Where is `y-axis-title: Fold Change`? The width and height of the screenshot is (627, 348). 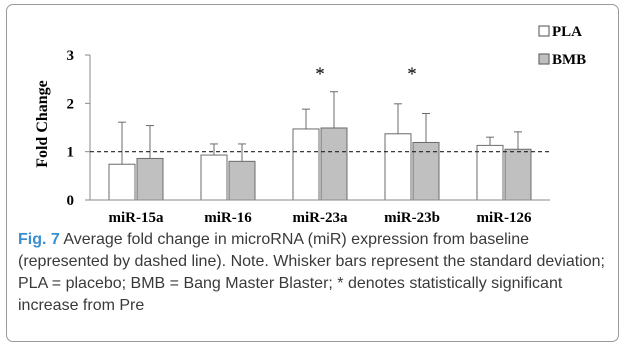 y-axis-title: Fold Change is located at coordinates (42, 124).